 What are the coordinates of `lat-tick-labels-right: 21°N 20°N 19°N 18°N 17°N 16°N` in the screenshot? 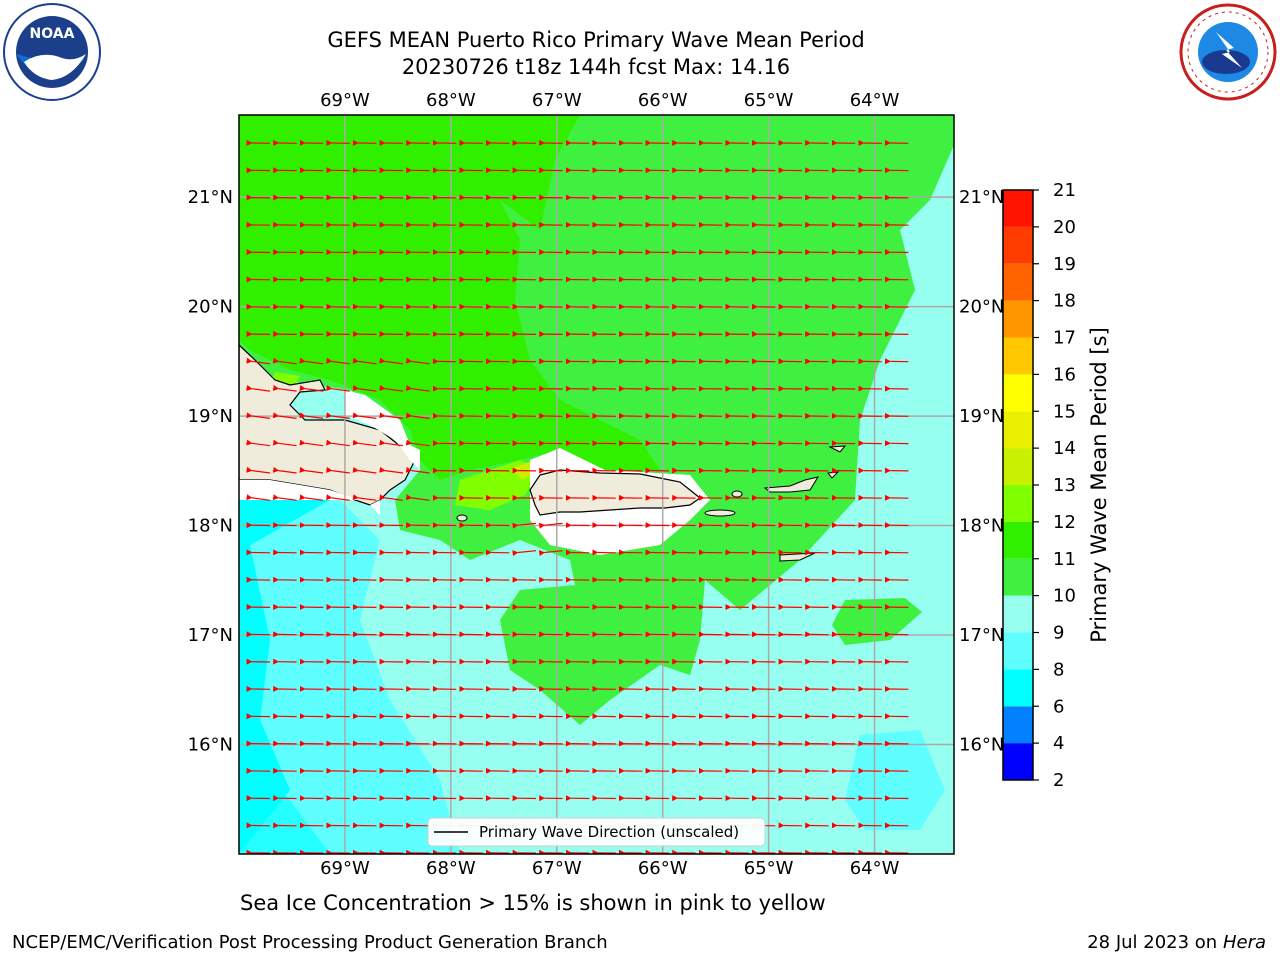 It's located at (981, 471).